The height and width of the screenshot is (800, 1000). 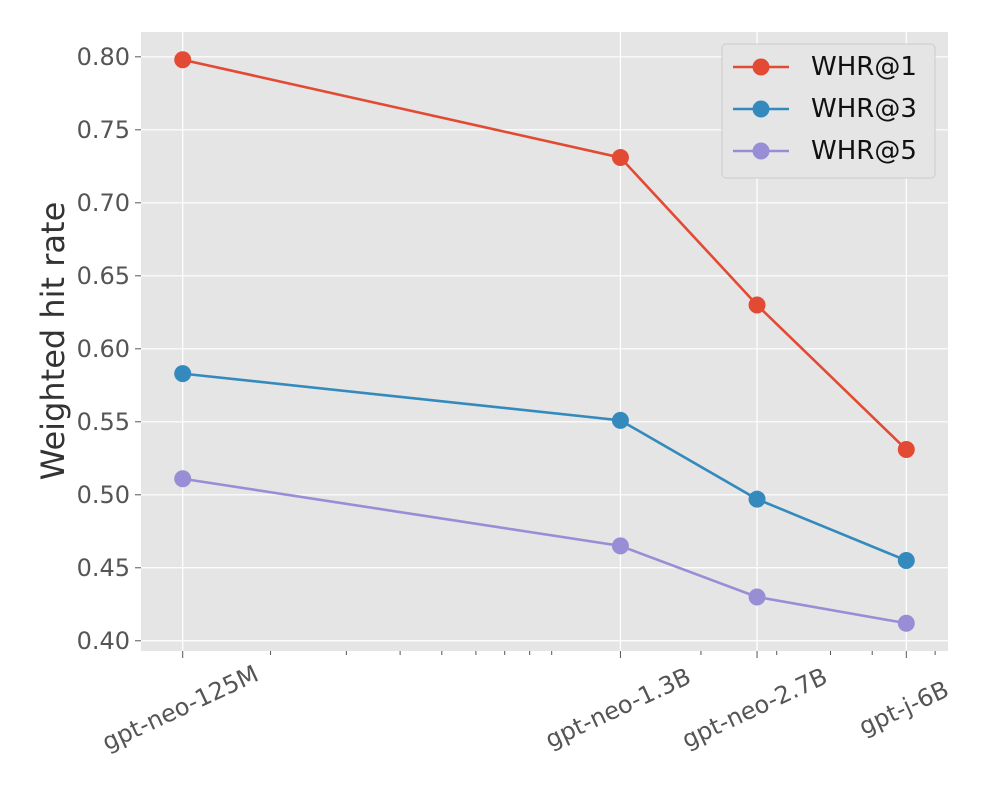 What do you see at coordinates (103, 568) in the screenshot?
I see `y-tick-label: 0.45` at bounding box center [103, 568].